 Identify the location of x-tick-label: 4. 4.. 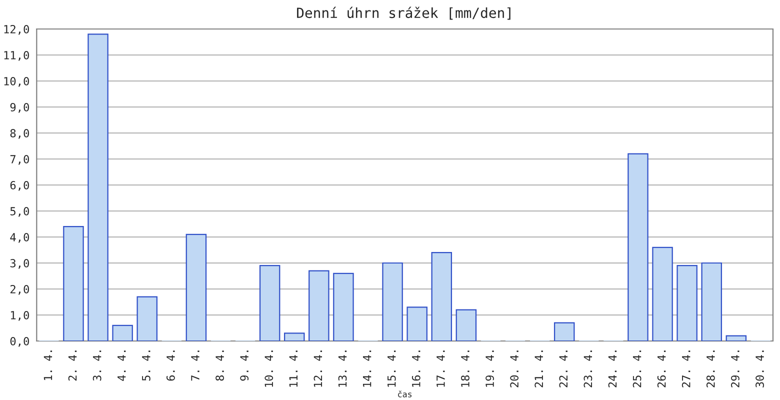
(122, 365).